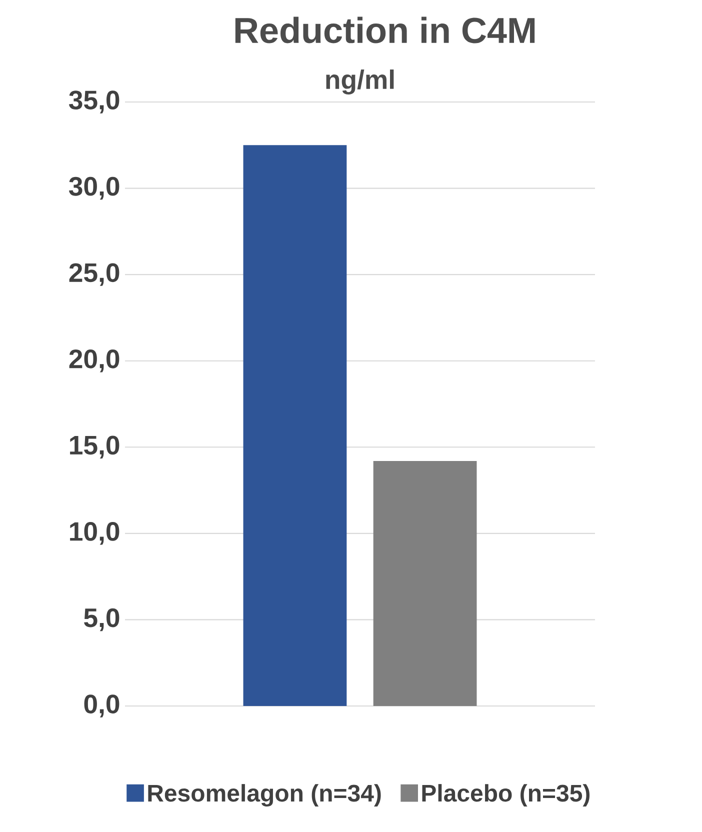 This screenshot has height=832, width=702. Describe the element at coordinates (95, 533) in the screenshot. I see `y-tick-label: 10,0` at that location.